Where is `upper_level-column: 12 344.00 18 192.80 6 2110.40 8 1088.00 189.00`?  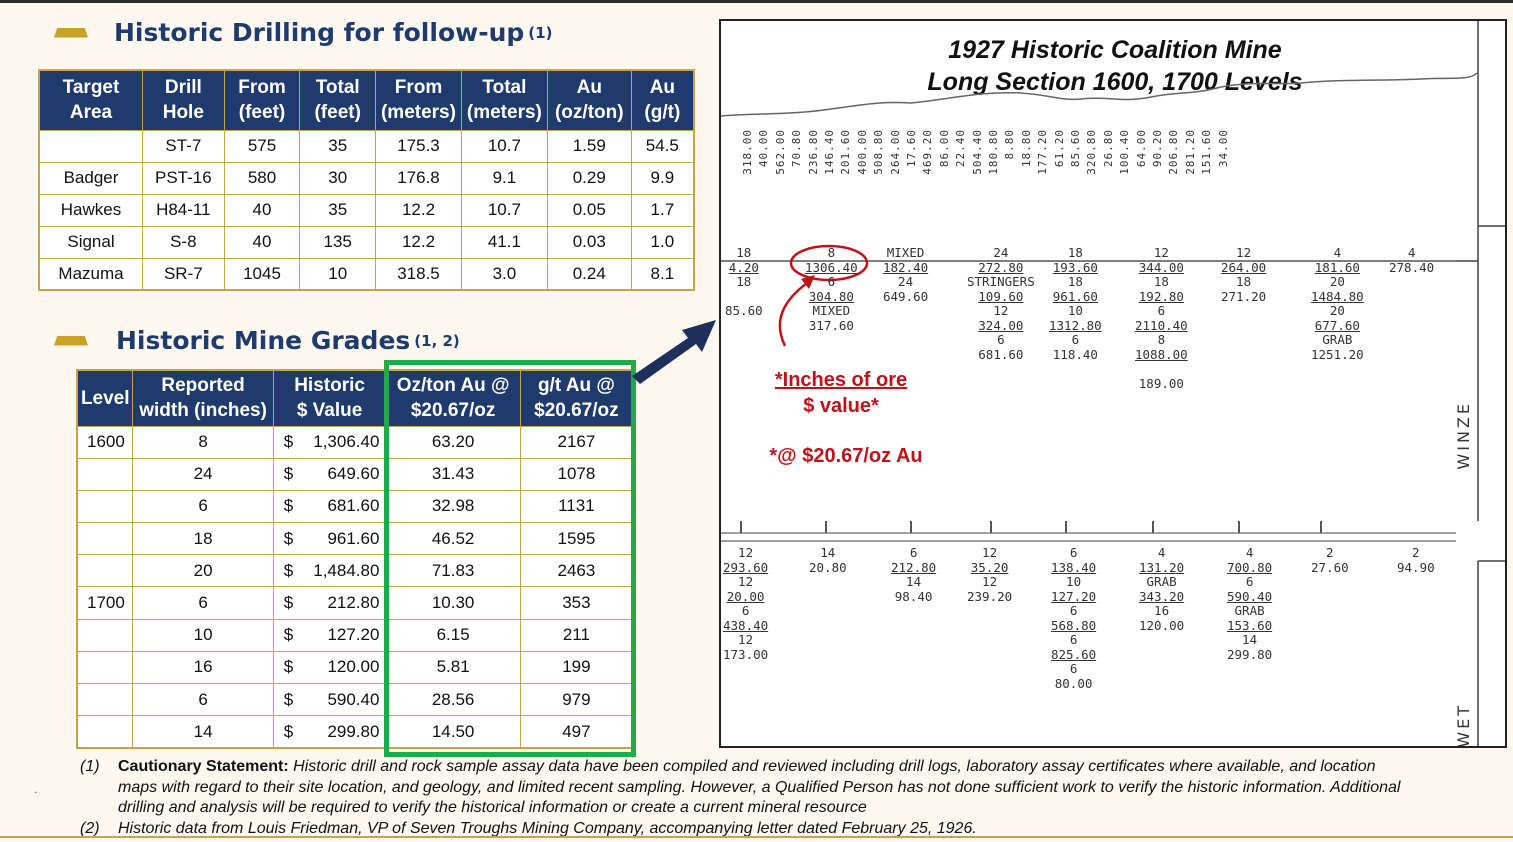
upper_level-column: 12 344.00 18 192.80 6 2110.40 8 1088.00 189.00 is located at coordinates (1161, 318).